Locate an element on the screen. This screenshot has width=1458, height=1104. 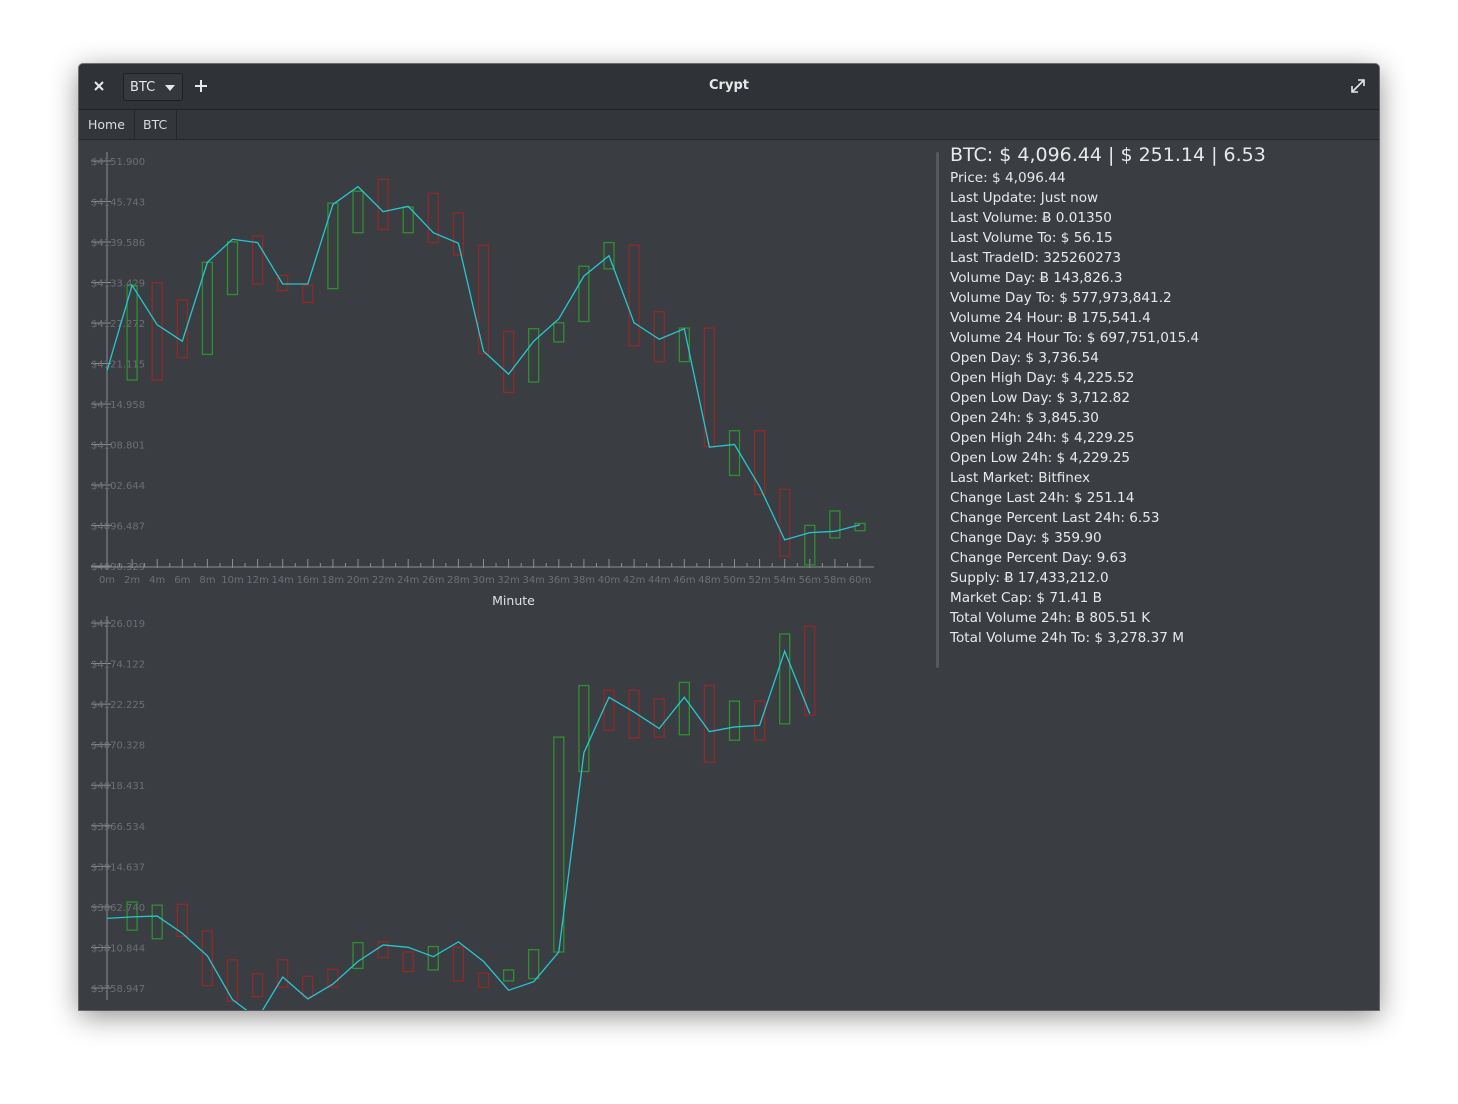
x-tick-label: 32m is located at coordinates (508, 580).